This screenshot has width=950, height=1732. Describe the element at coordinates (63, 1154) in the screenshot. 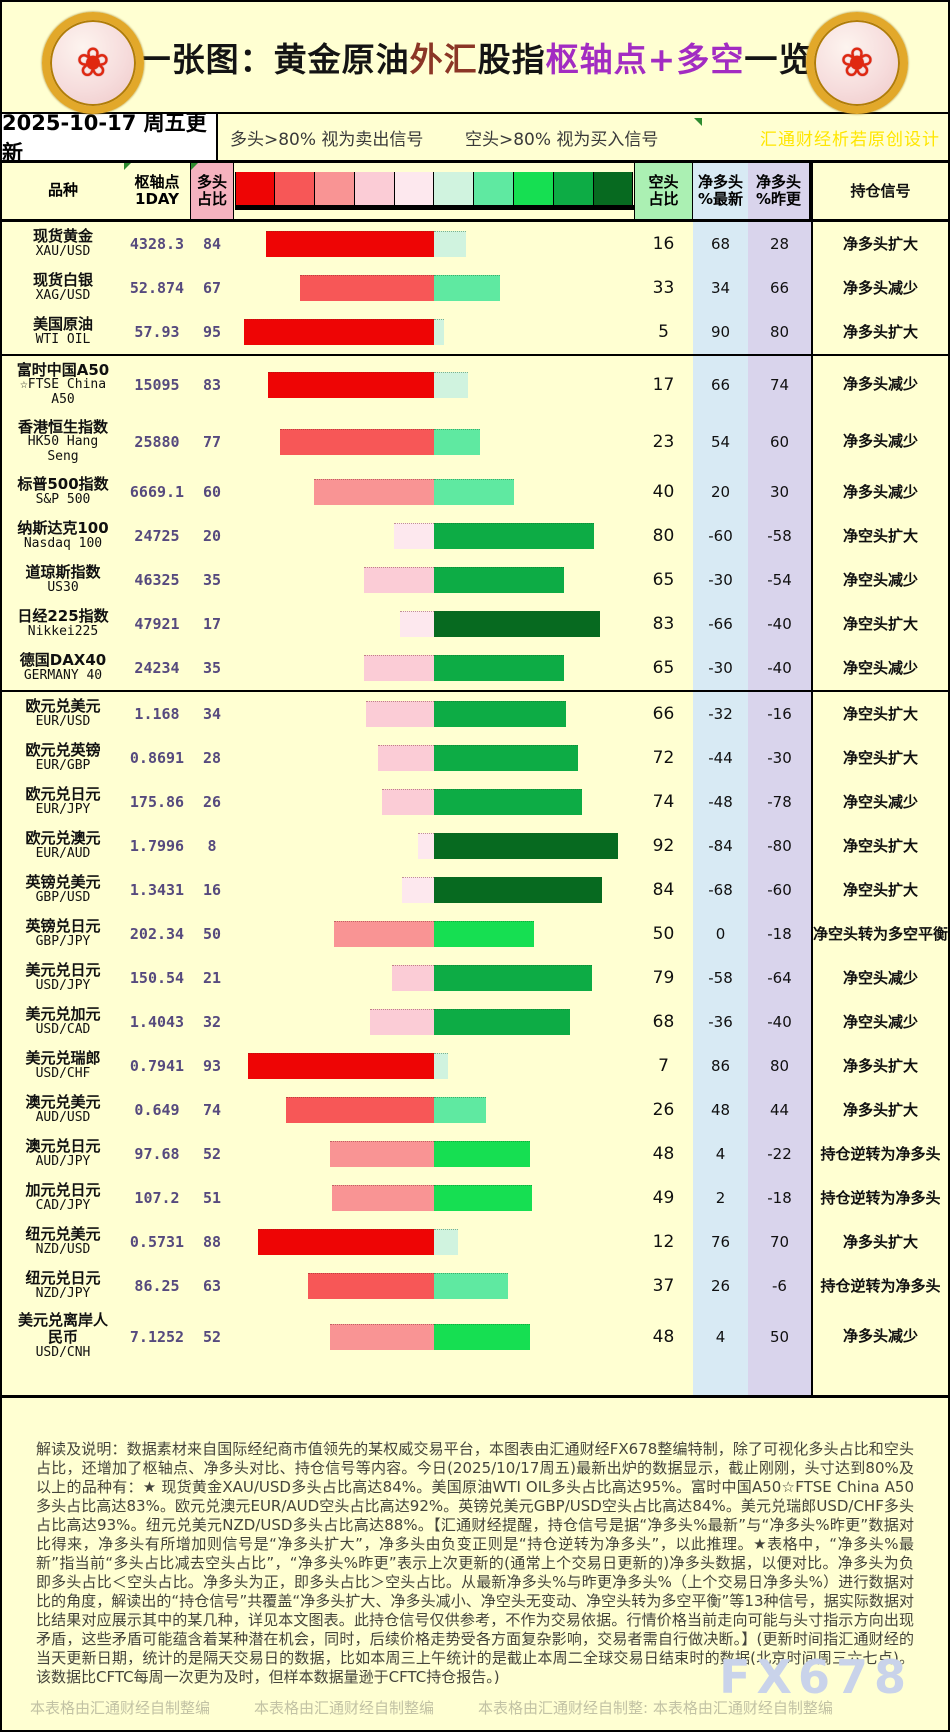

I see `instrument-cell: 澳元兑日元 AUD/JPY` at that location.